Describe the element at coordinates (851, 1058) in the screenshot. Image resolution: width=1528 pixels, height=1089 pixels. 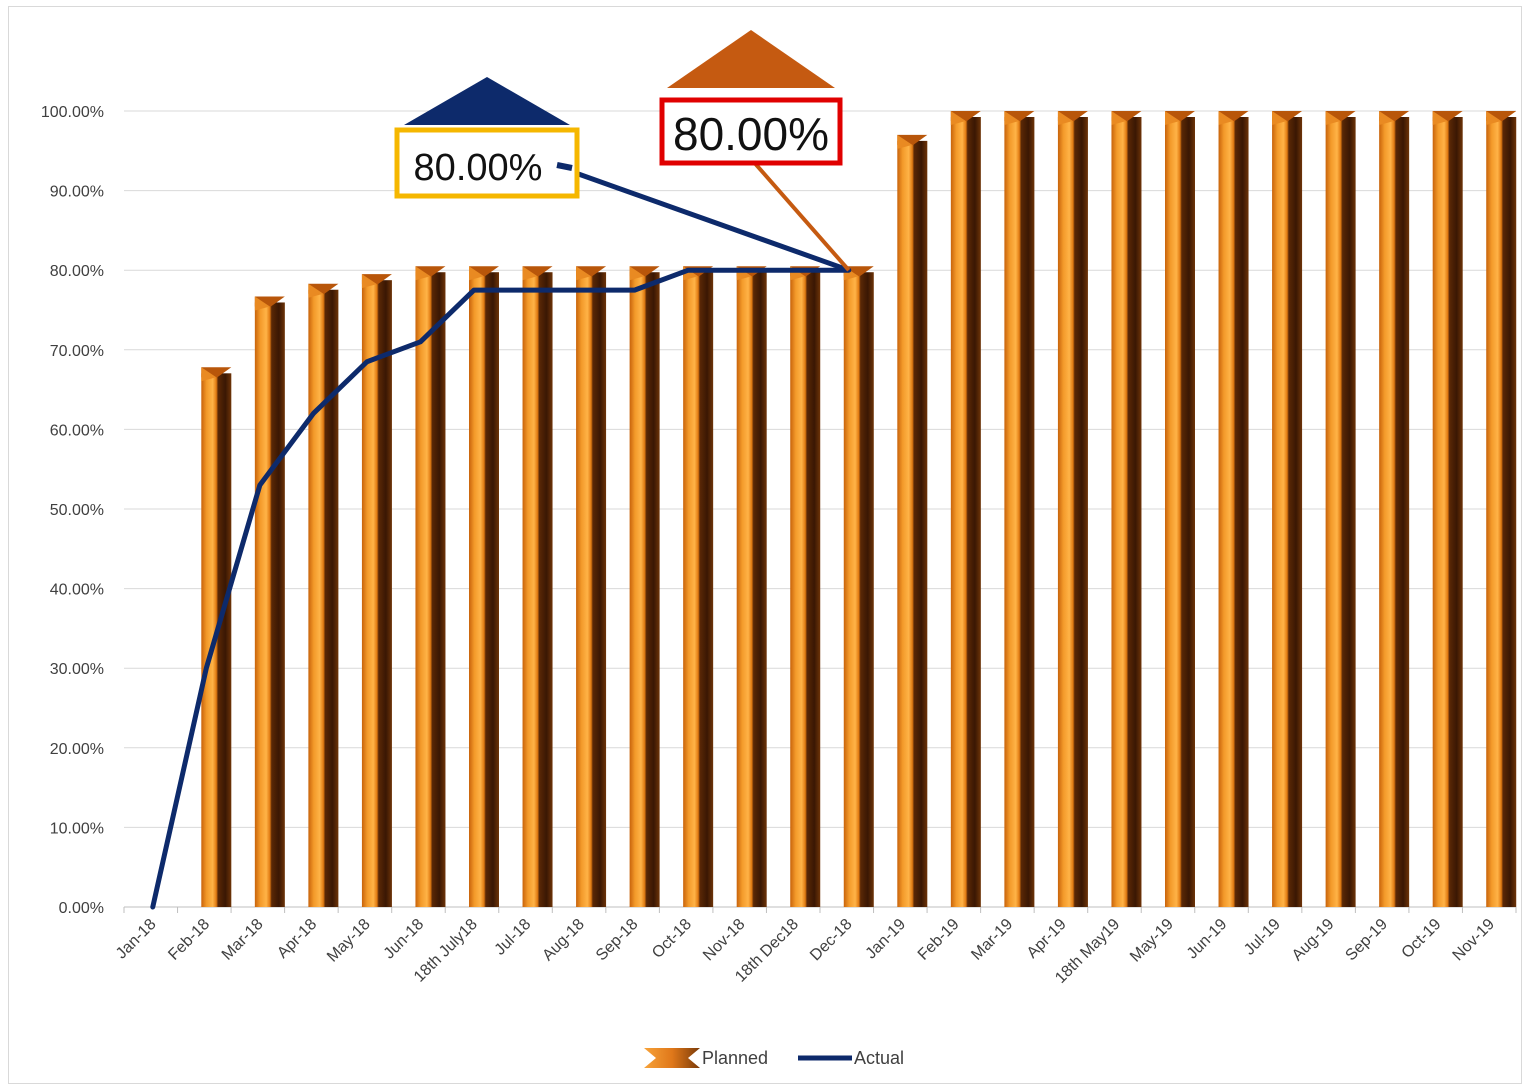
I see `legend-item-actual: Actual` at that location.